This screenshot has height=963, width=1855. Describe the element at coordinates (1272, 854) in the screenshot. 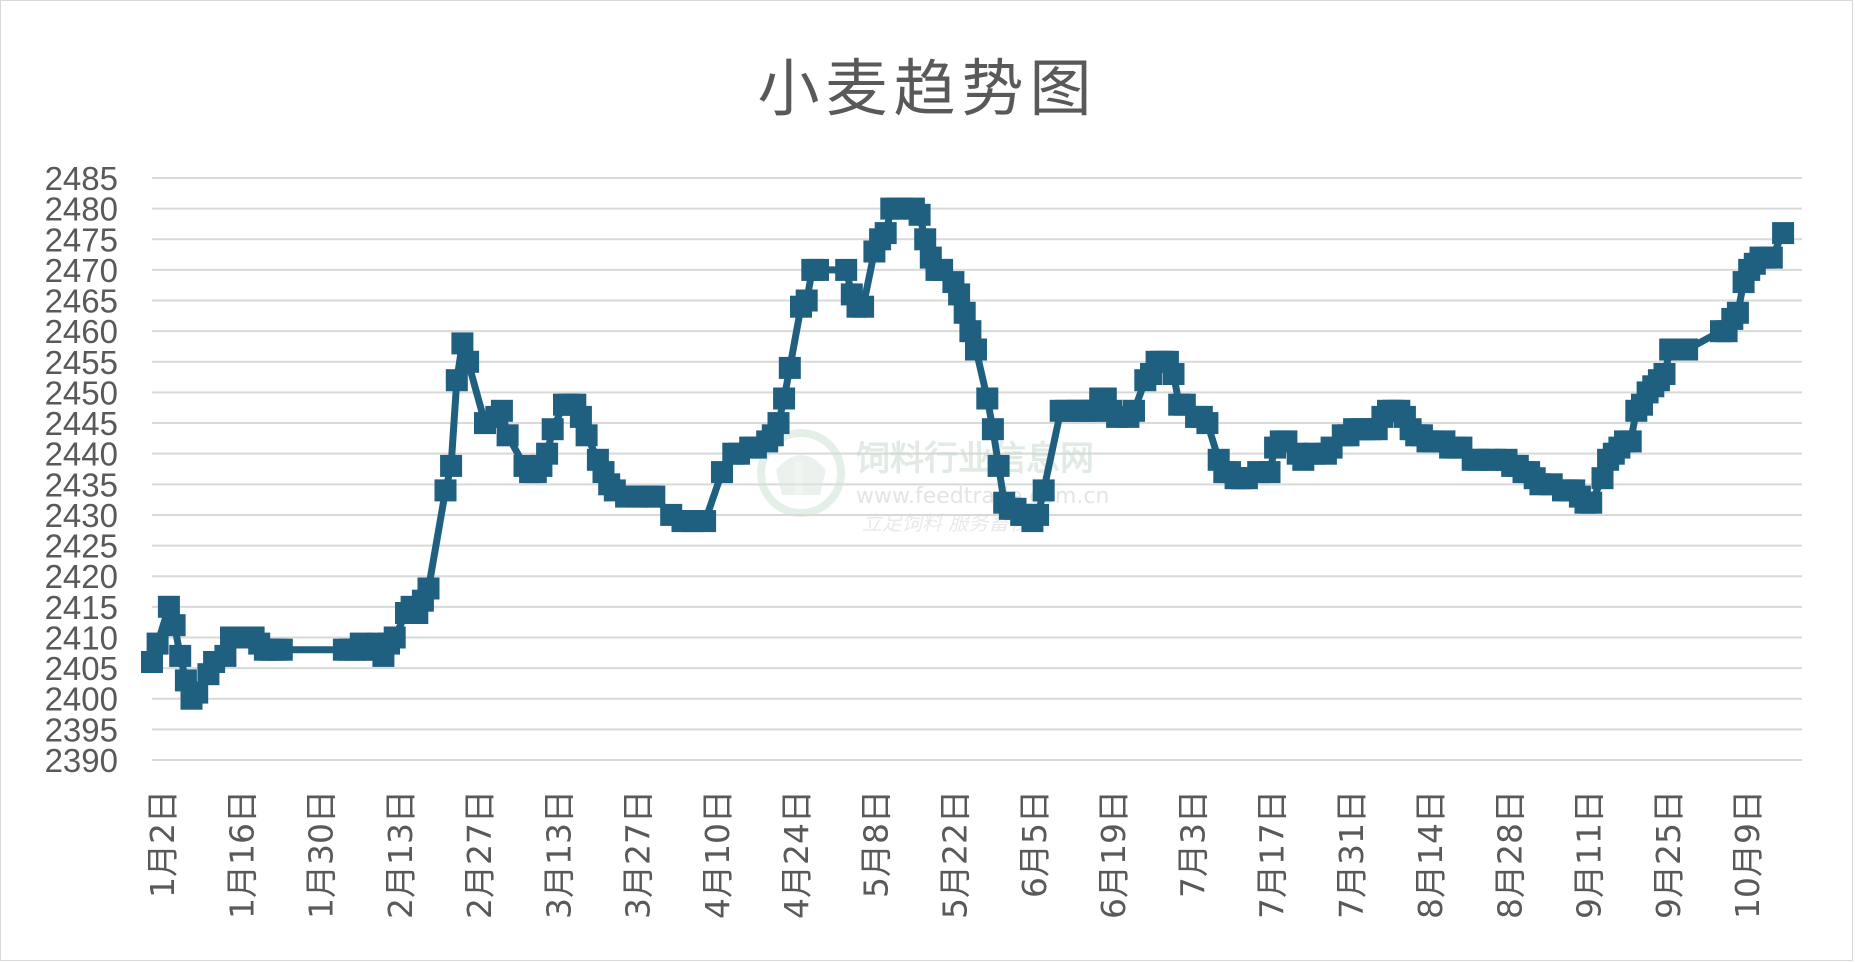

I see `x-tick-label: 7月17日` at that location.